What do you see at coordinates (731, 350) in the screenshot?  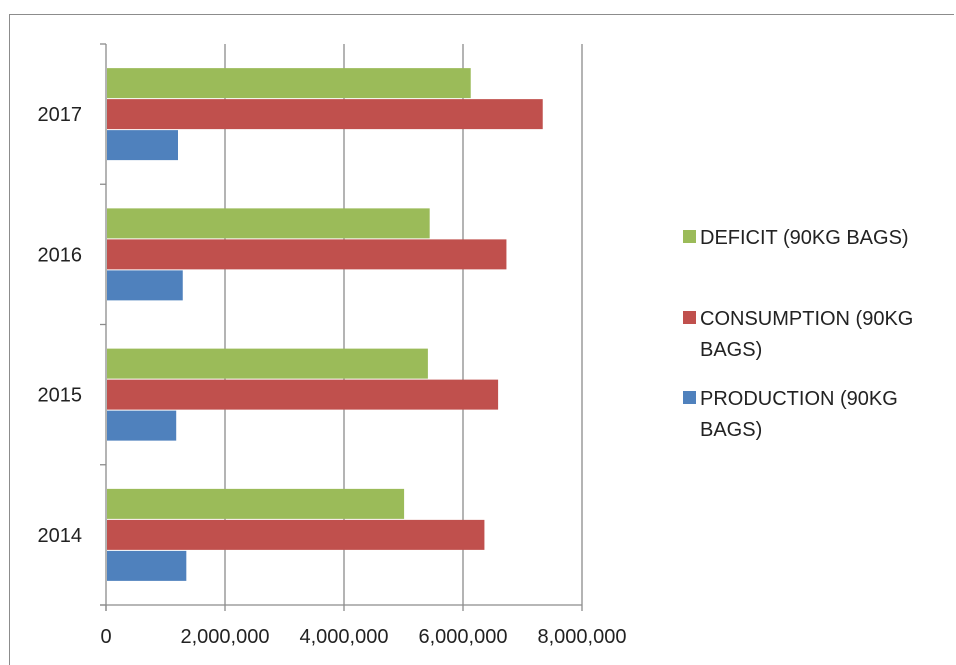 I see `legend-label-consumption-line1: BAGS)` at bounding box center [731, 350].